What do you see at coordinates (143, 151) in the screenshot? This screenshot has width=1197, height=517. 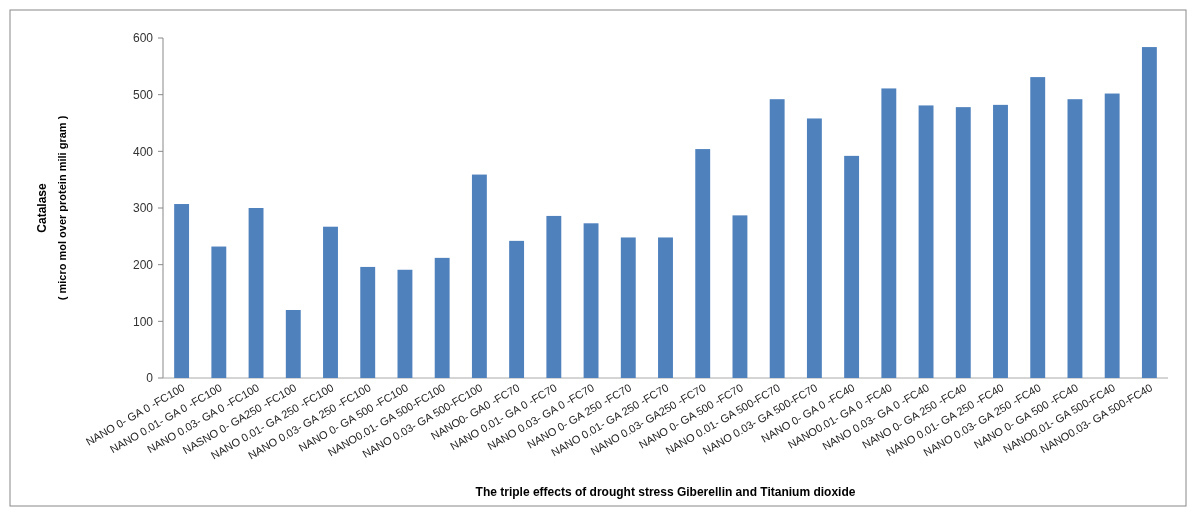 I see `y-tick-label: 400` at bounding box center [143, 151].